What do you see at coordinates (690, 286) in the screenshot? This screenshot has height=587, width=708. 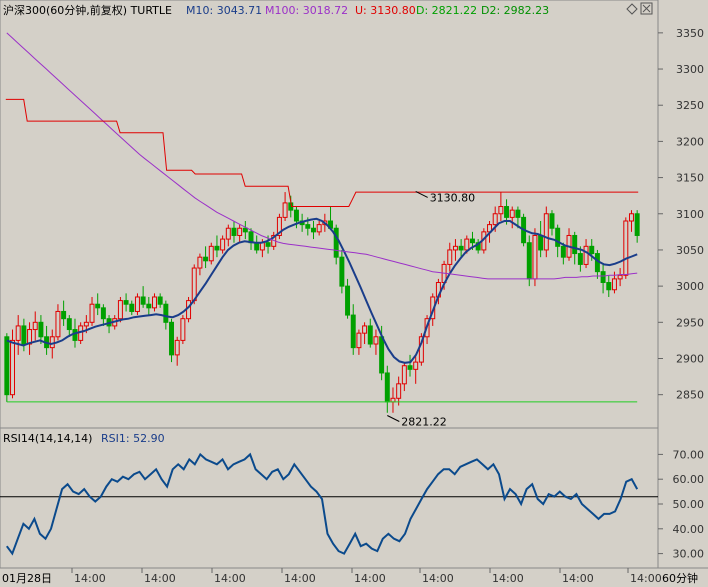 I see `y-tick-label: 3000` at bounding box center [690, 286].